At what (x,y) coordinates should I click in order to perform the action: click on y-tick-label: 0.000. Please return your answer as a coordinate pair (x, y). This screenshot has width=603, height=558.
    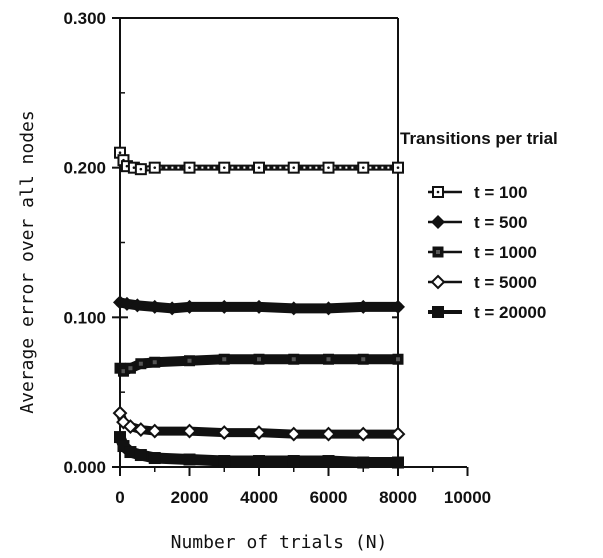
    Looking at the image, I should click on (84, 467).